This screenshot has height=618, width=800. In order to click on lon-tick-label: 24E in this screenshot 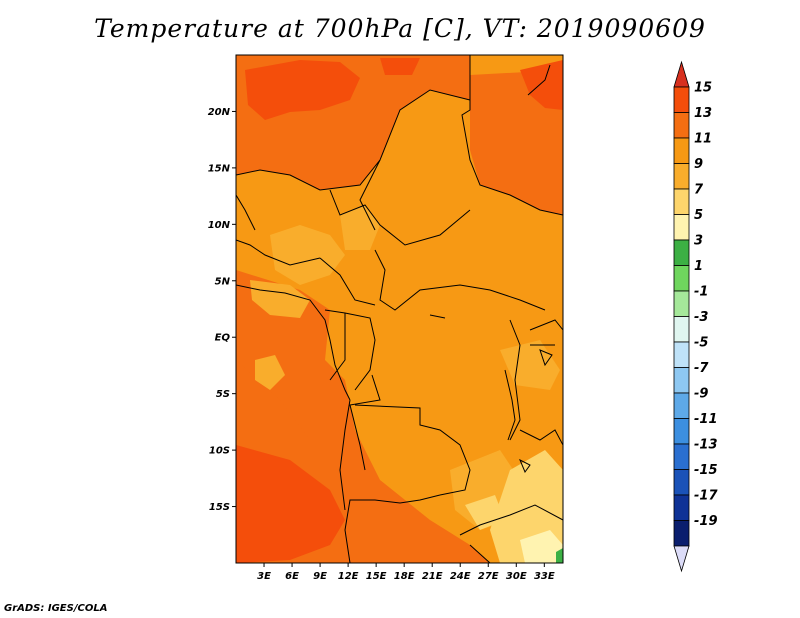, I will do `click(460, 576)`.